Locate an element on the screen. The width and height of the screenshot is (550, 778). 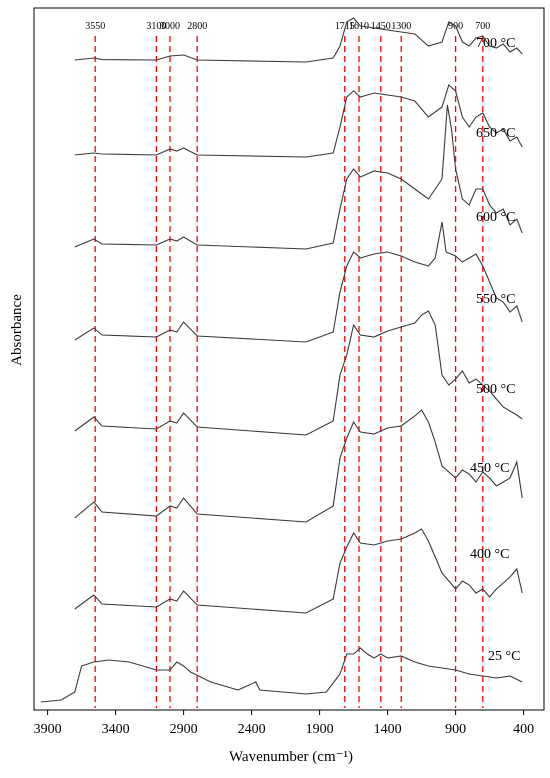
x-tick-label-3900: 3900 is located at coordinates (48, 729).